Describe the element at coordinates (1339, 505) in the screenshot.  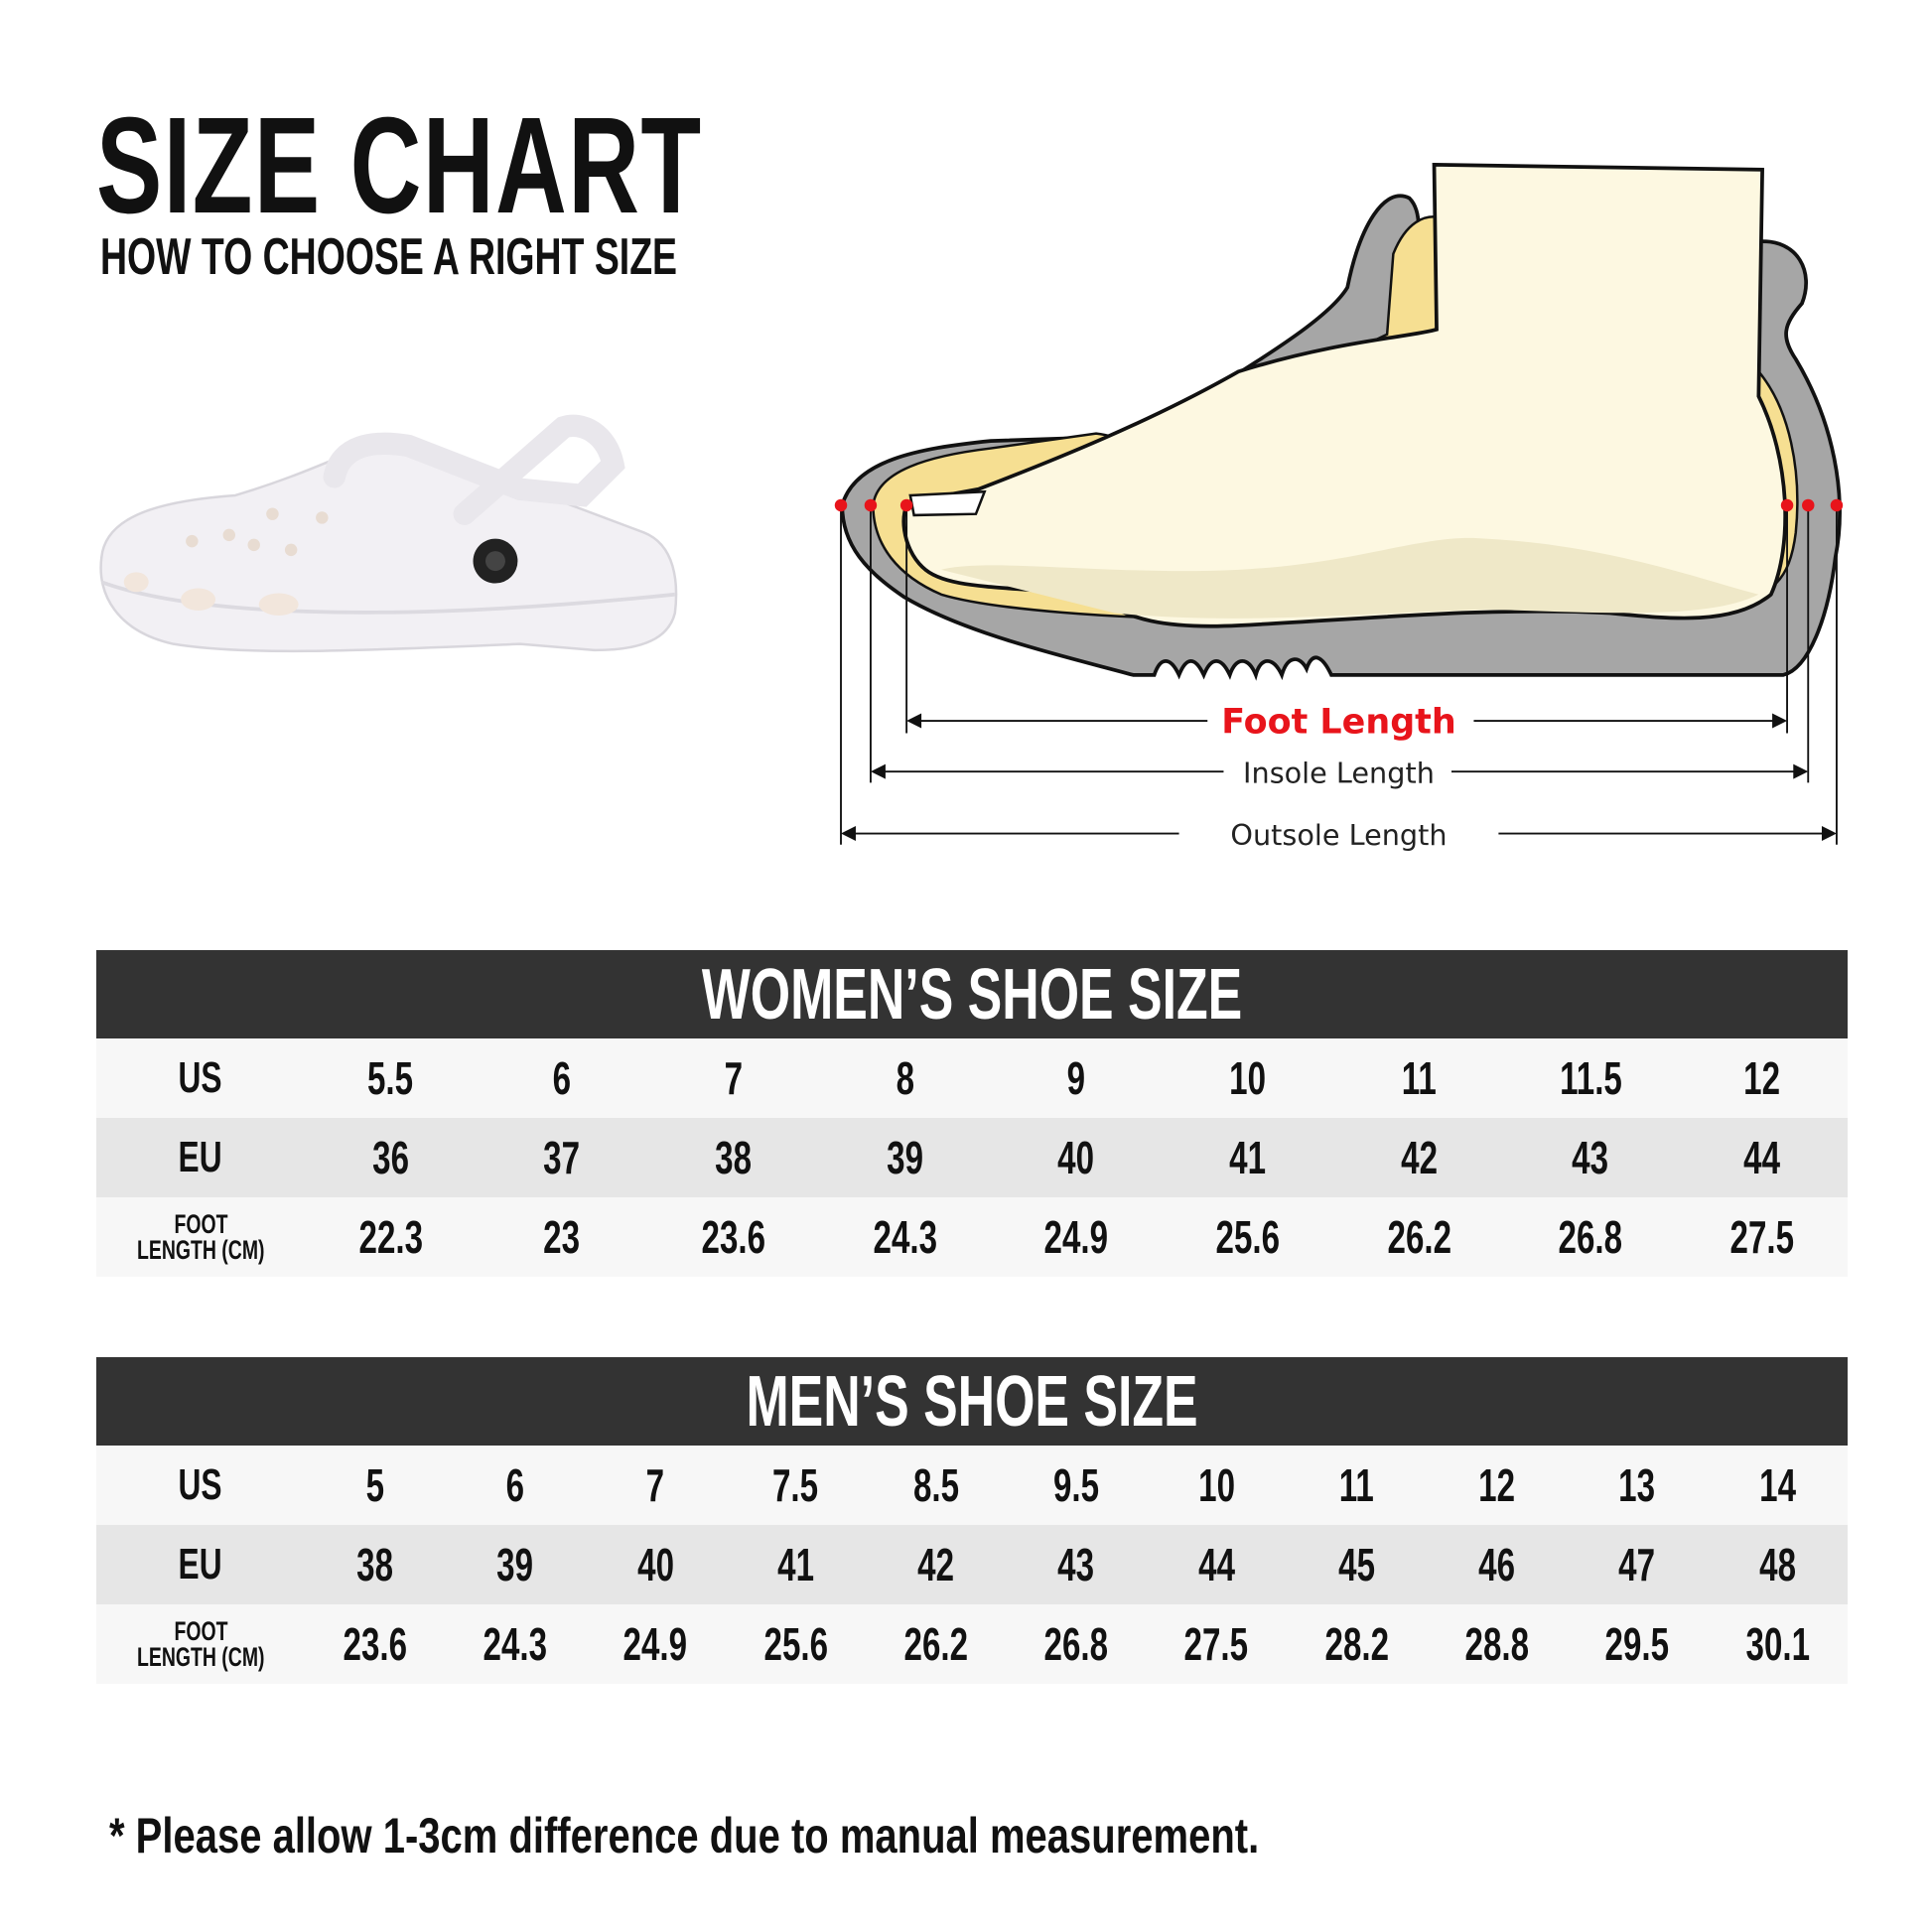
I see `measure-point-markers` at that location.